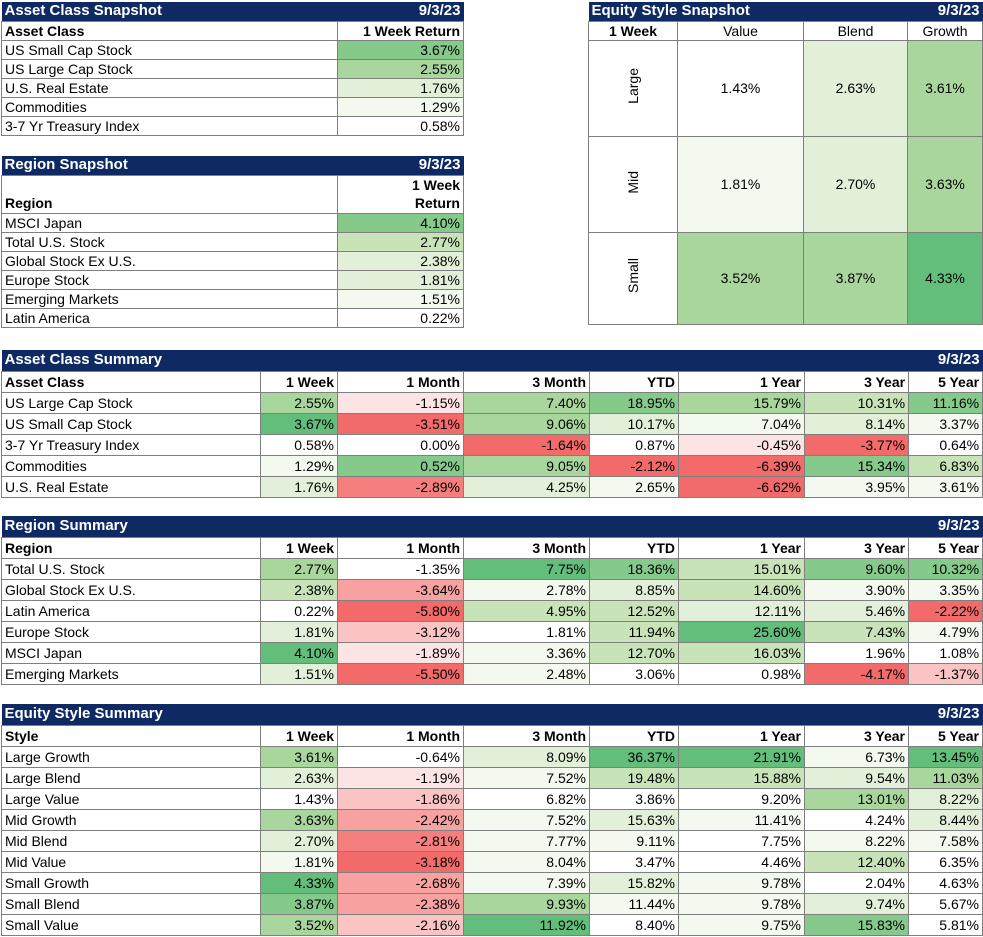 The image size is (983, 937). What do you see at coordinates (400, 756) in the screenshot?
I see `return-cell: -0.64%` at bounding box center [400, 756].